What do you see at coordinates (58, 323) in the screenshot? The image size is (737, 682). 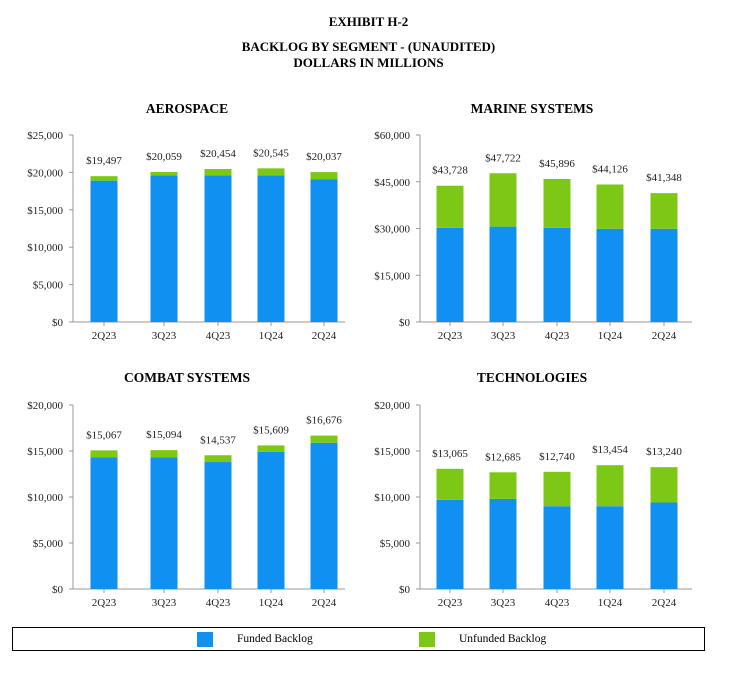 I see `aerospace-y-tick-label: $0` at bounding box center [58, 323].